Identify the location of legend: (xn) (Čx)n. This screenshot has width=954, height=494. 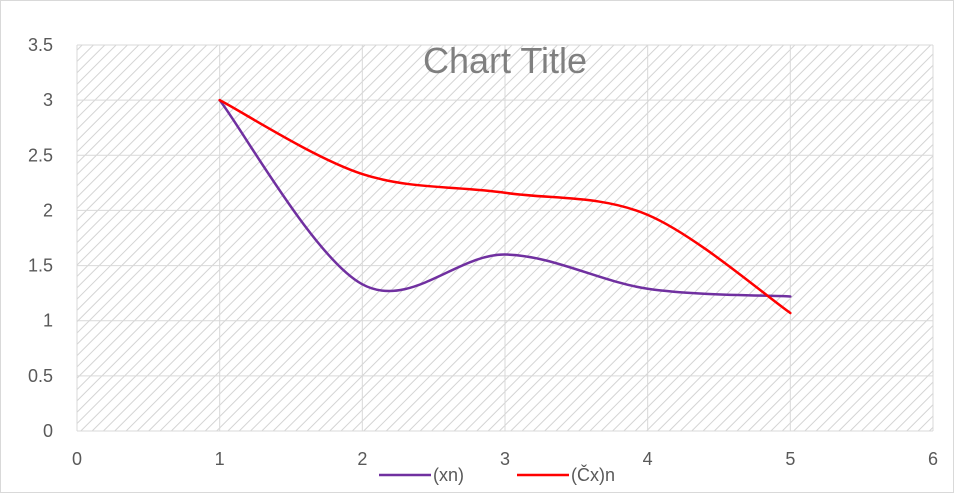
(497, 474).